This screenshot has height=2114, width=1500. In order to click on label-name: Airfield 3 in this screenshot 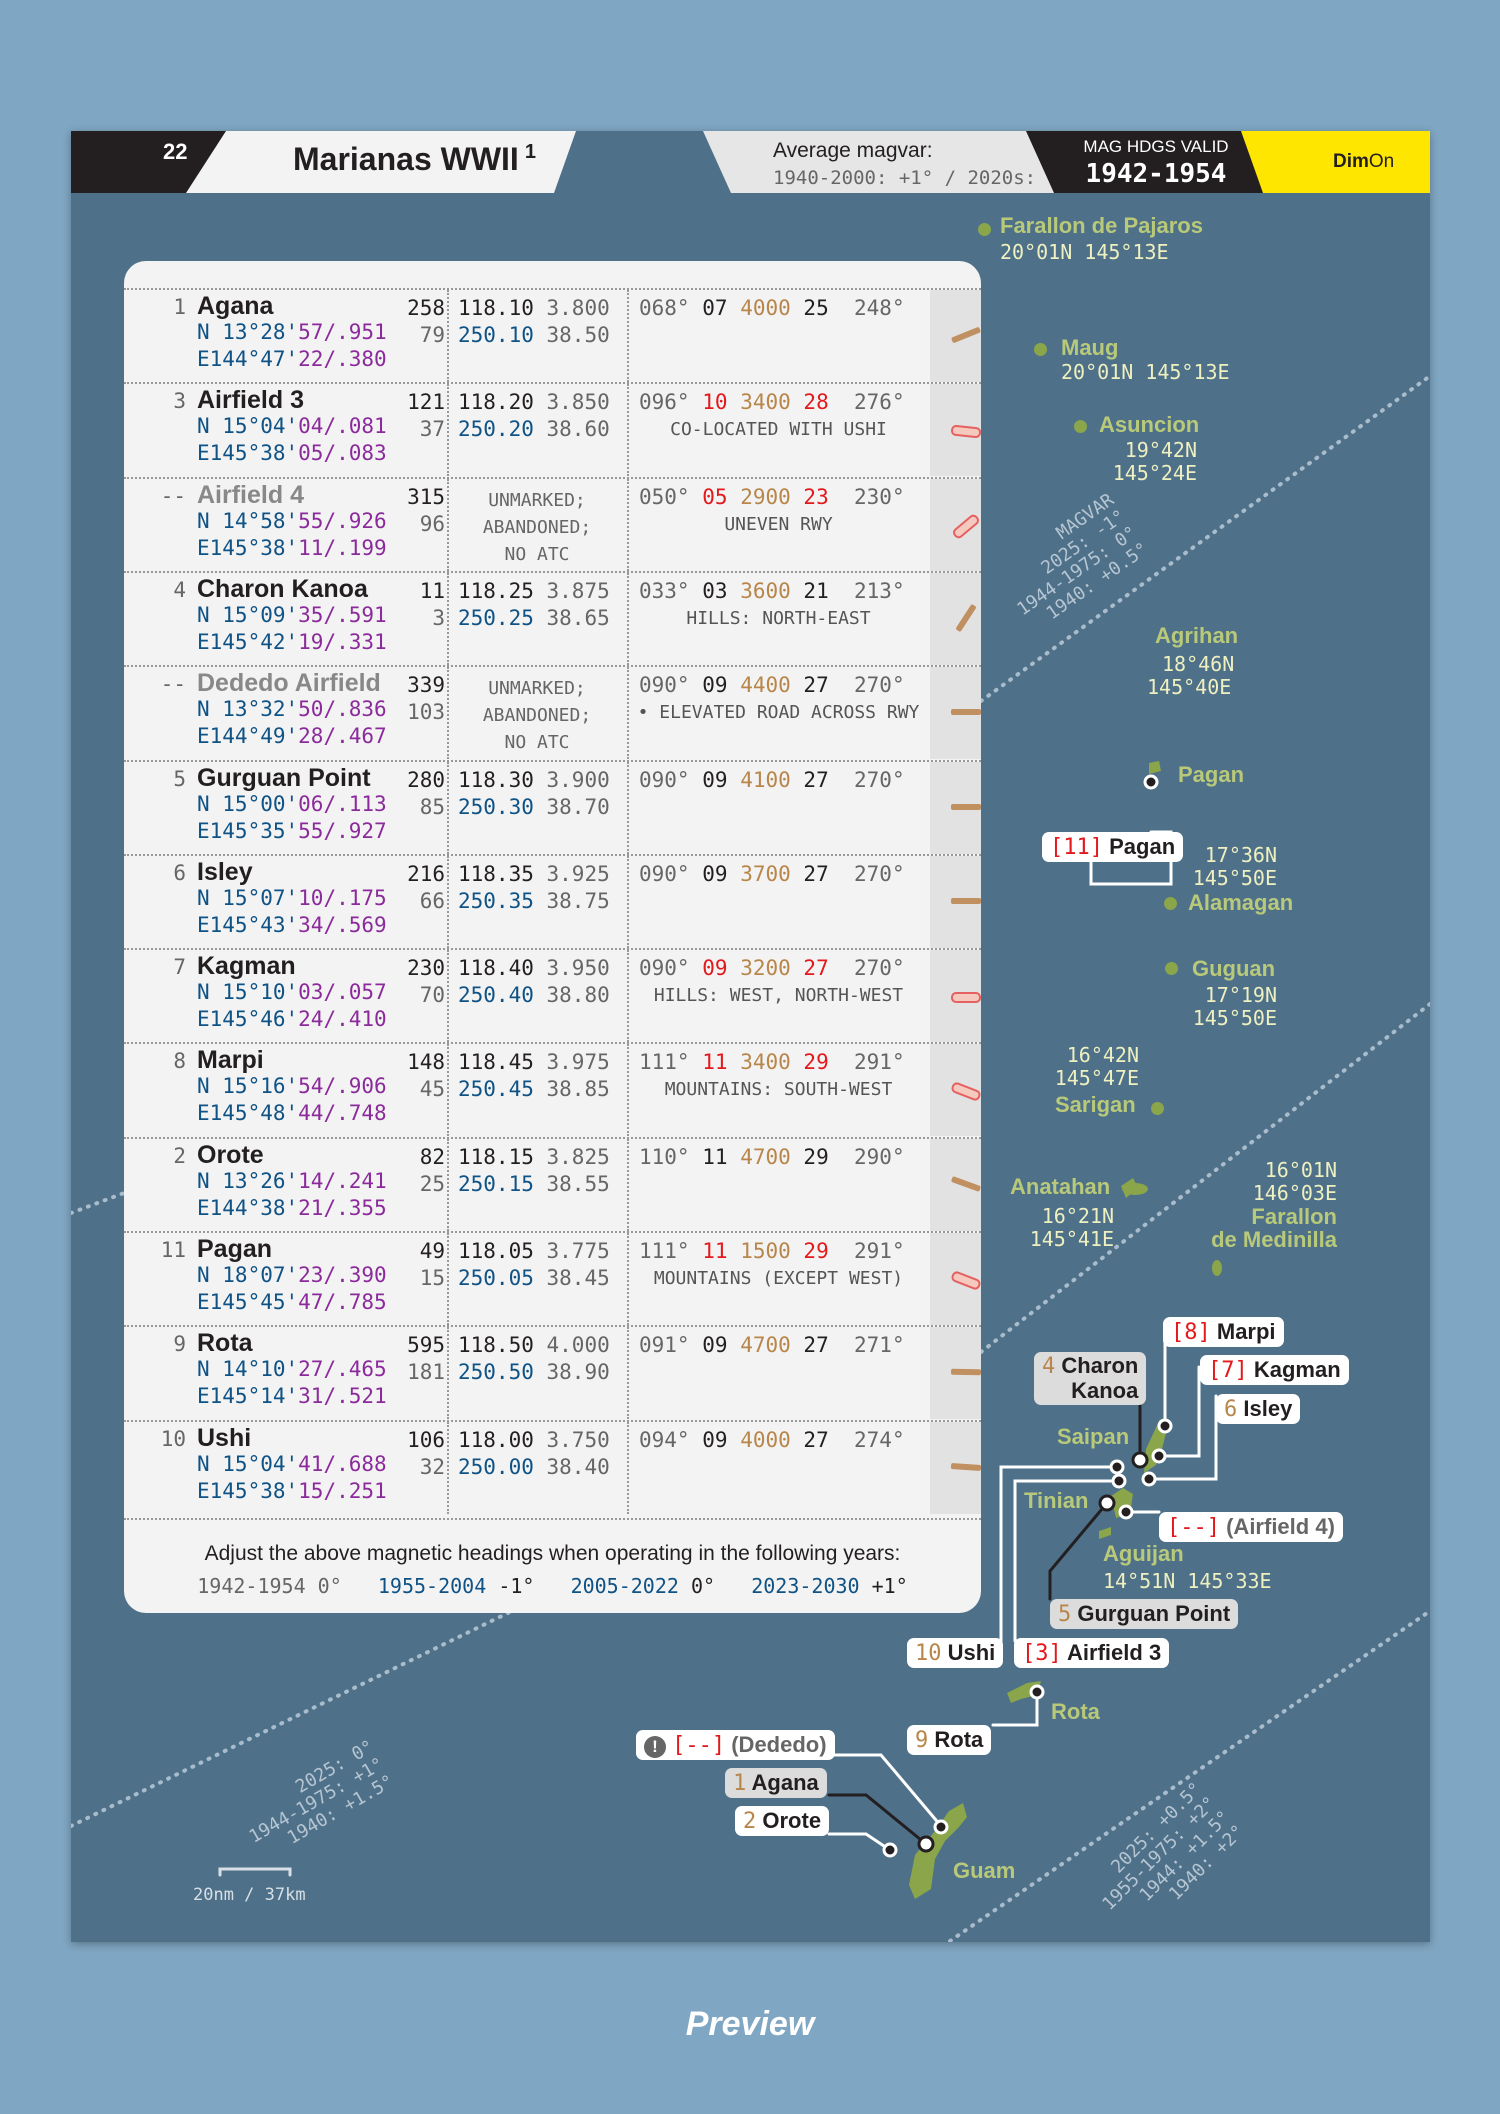, I will do `click(1114, 1652)`.